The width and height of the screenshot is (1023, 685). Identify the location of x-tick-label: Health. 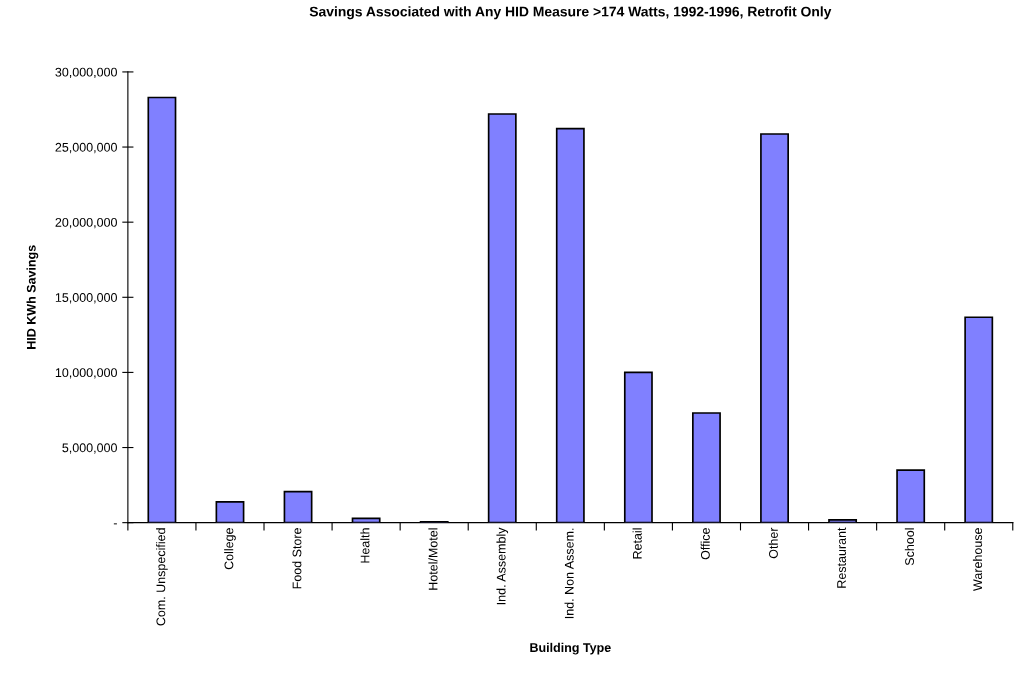
(365, 545).